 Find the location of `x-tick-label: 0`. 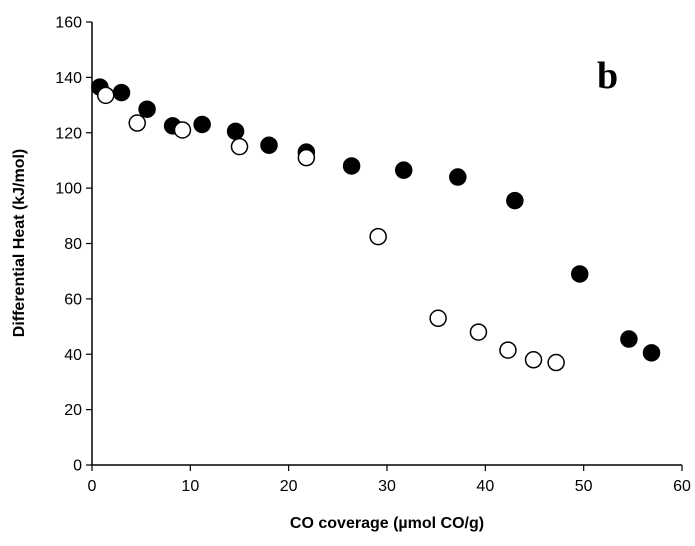

x-tick-label: 0 is located at coordinates (92, 486).